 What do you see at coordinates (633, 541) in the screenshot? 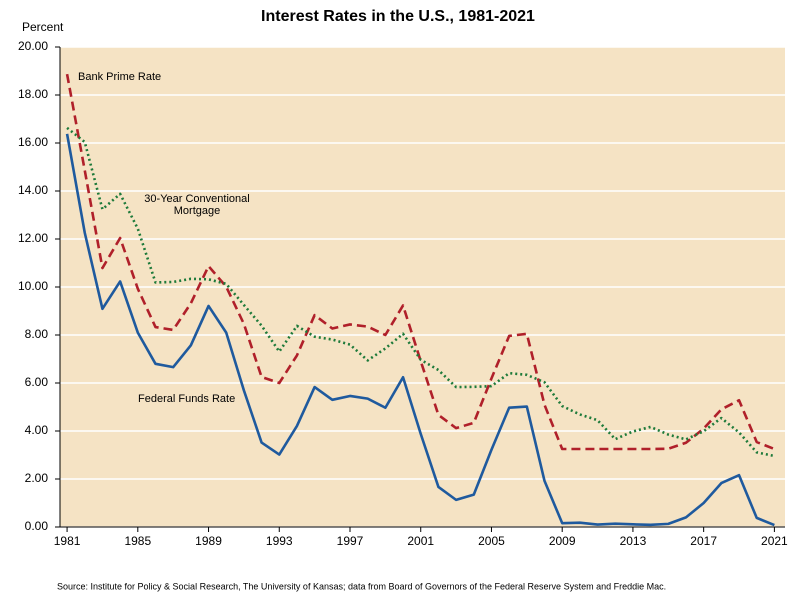
I see `x-tick-label: 2013` at bounding box center [633, 541].